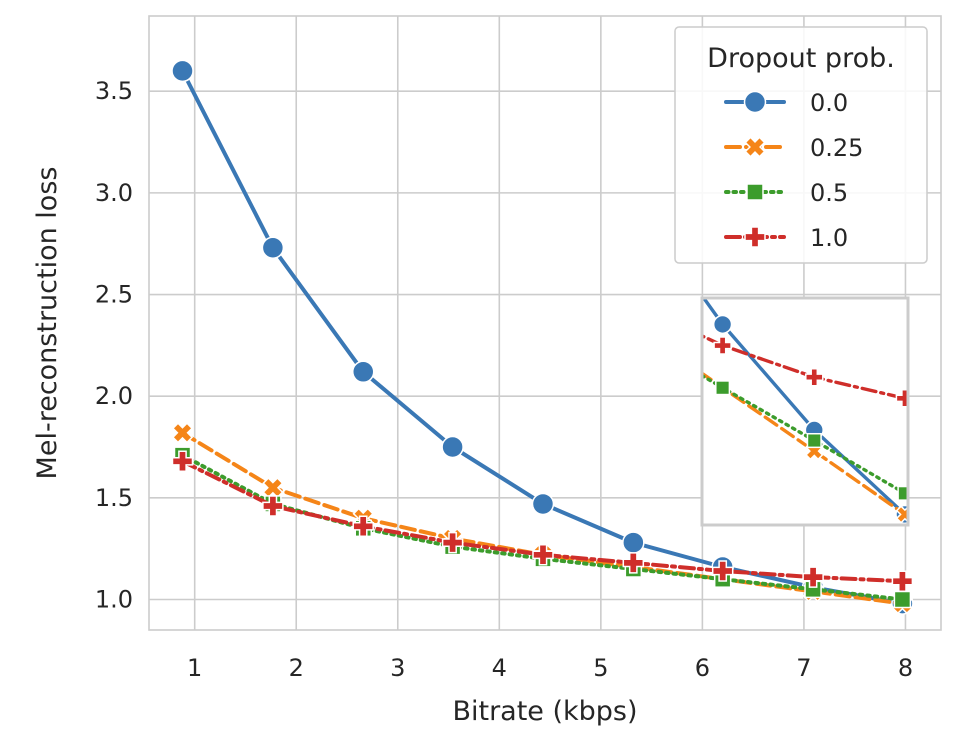 This screenshot has height=732, width=962. What do you see at coordinates (544, 711) in the screenshot?
I see `x-axis-label: Bitrate (kbps)` at bounding box center [544, 711].